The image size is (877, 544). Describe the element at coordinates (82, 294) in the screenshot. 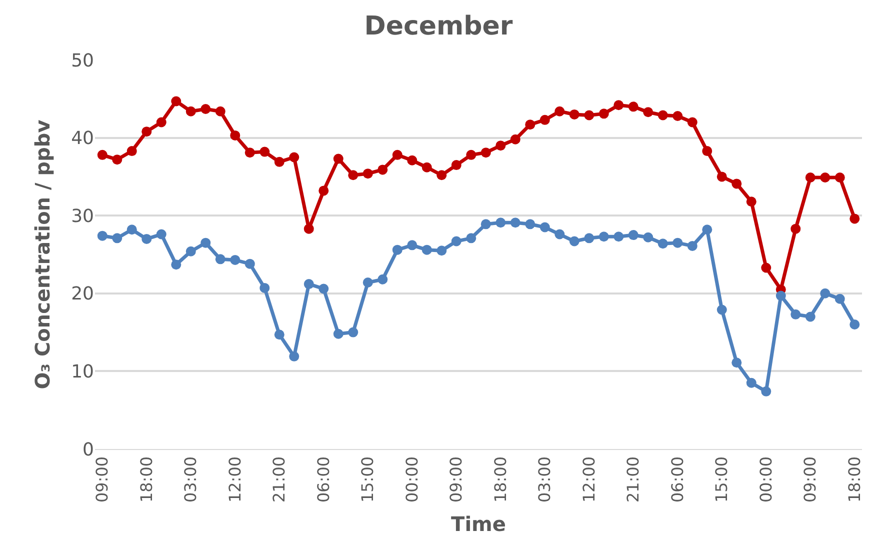

I see `y-tick-label: 20` at that location.